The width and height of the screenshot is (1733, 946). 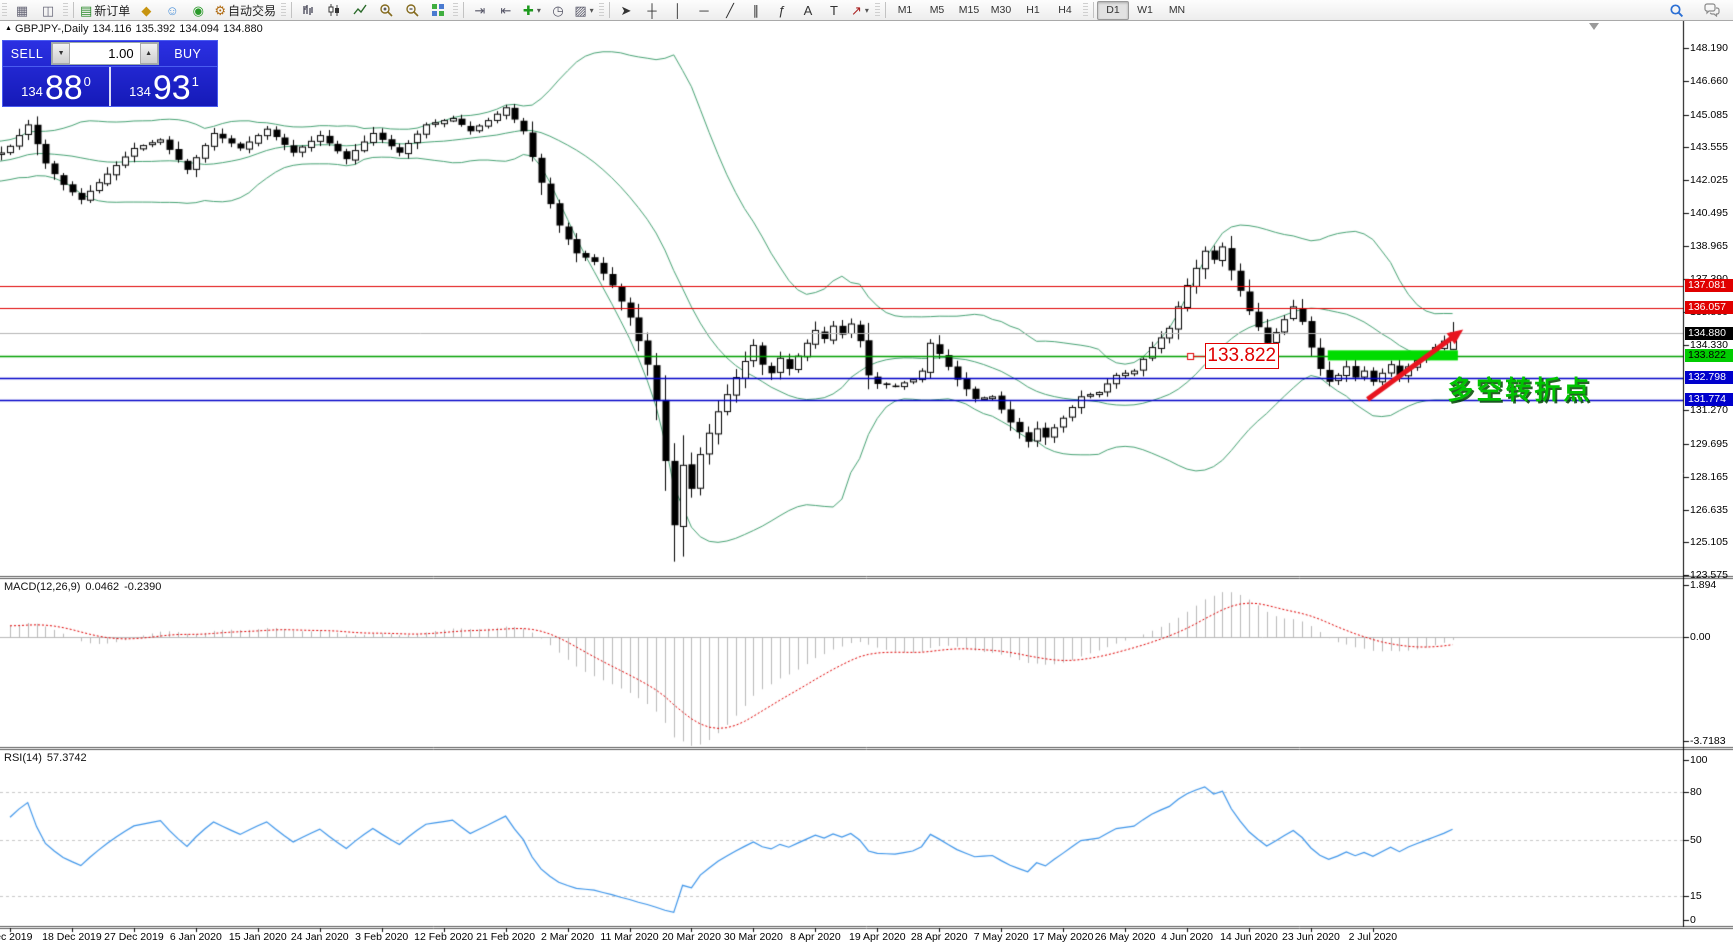 What do you see at coordinates (480, 10) in the screenshot?
I see `chart-shift-button: ⇥` at bounding box center [480, 10].